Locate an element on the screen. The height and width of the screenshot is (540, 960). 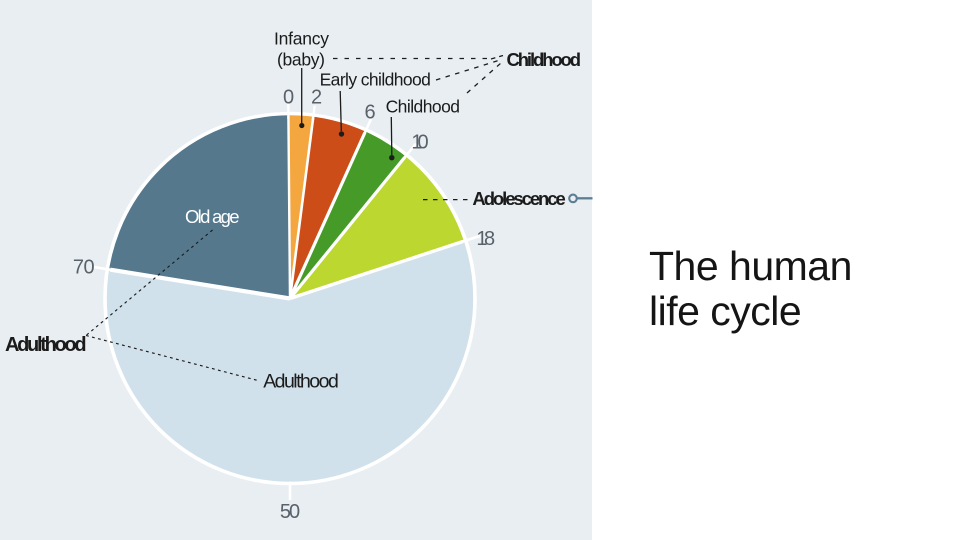
svg-text: 70 is located at coordinates (84, 268).